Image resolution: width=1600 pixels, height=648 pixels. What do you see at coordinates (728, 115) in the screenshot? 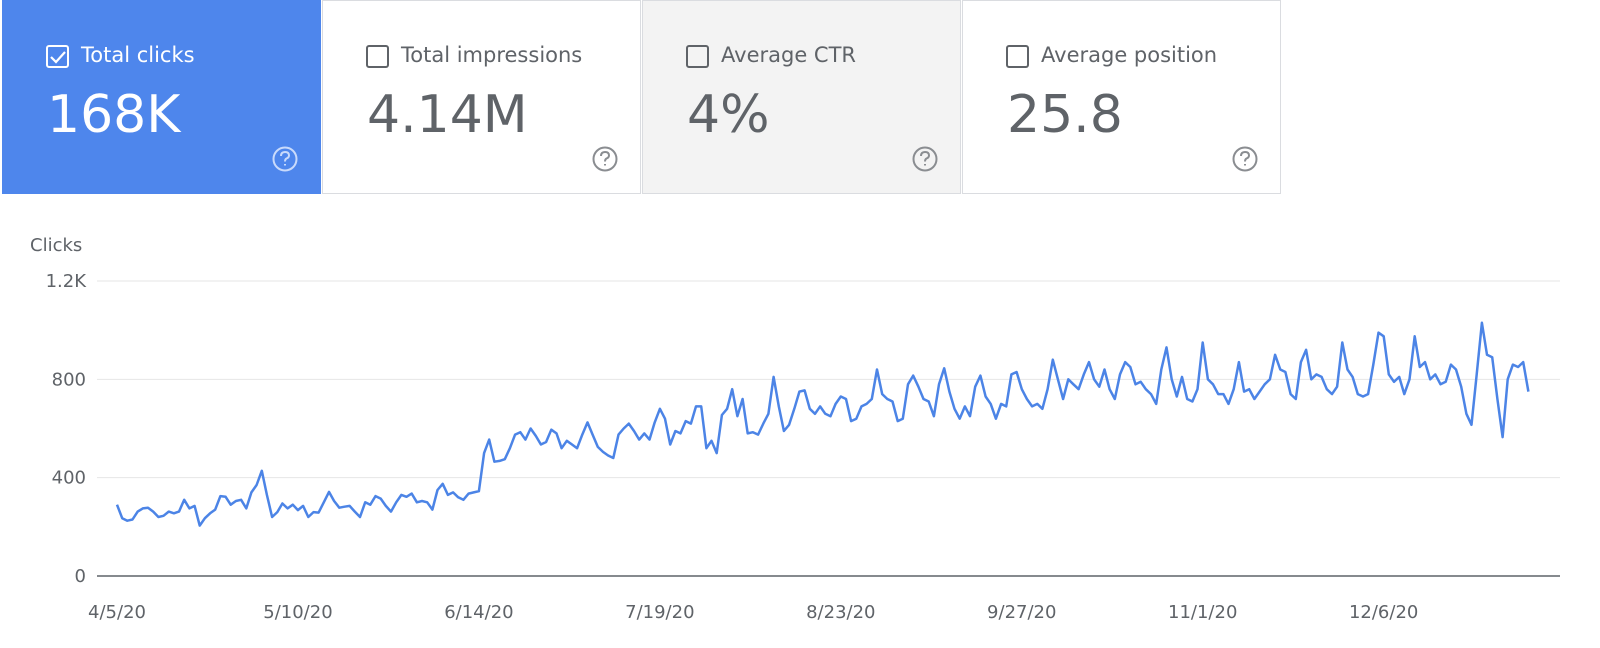
I see `metric-value: 4%` at bounding box center [728, 115].